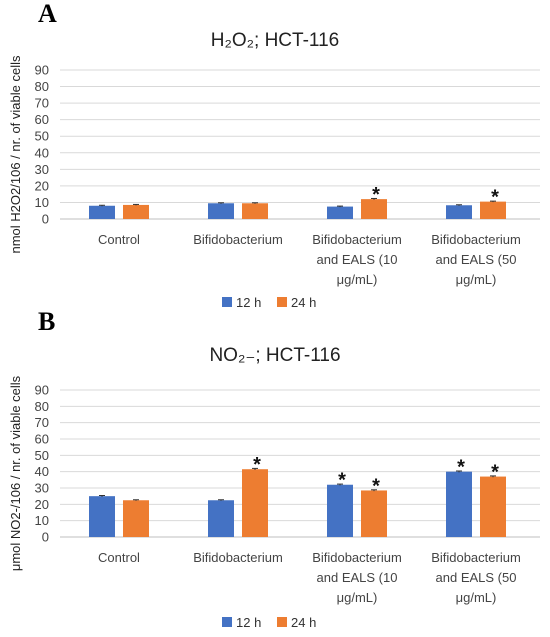 The height and width of the screenshot is (637, 550). Describe the element at coordinates (15, 154) in the screenshot. I see `y-axis-label: nmol H2O2/106 / nr. of viable cells` at that location.